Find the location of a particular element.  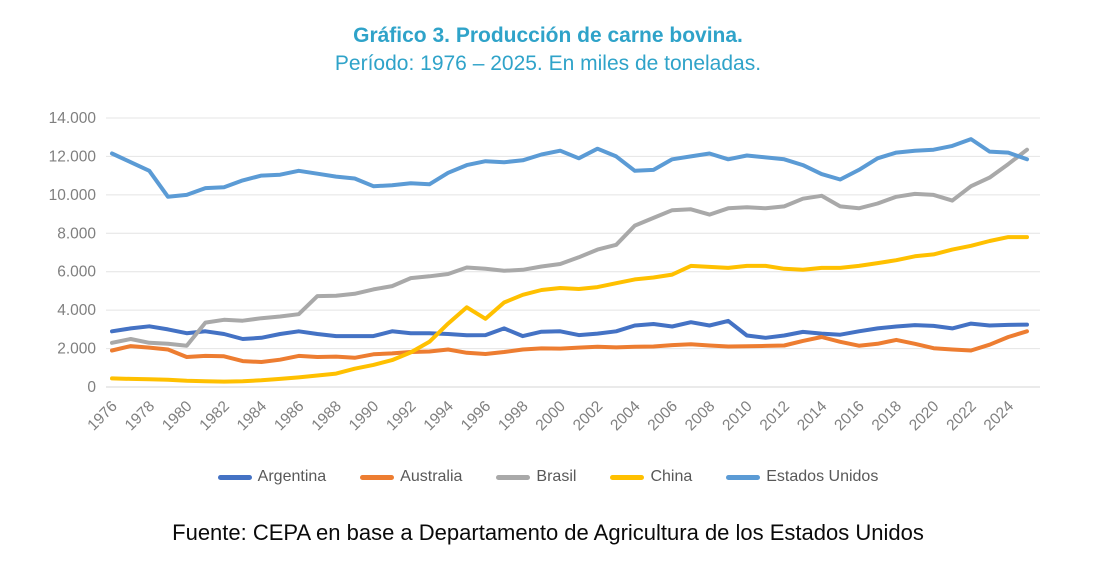

y-tick-label-14000: 14.000 is located at coordinates (73, 118).